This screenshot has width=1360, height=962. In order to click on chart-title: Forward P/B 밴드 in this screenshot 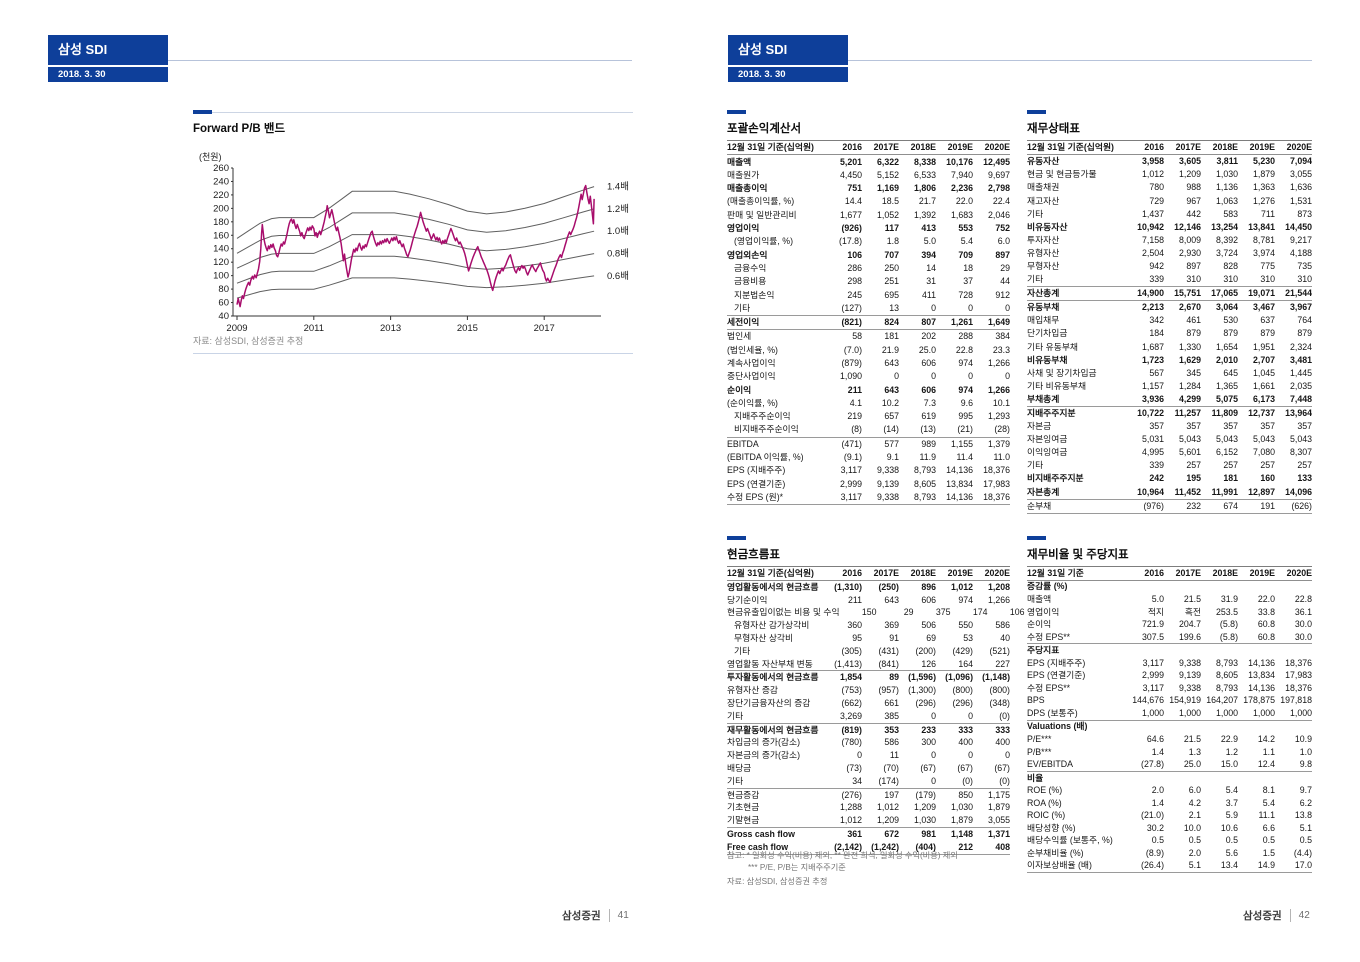, I will do `click(239, 129)`.